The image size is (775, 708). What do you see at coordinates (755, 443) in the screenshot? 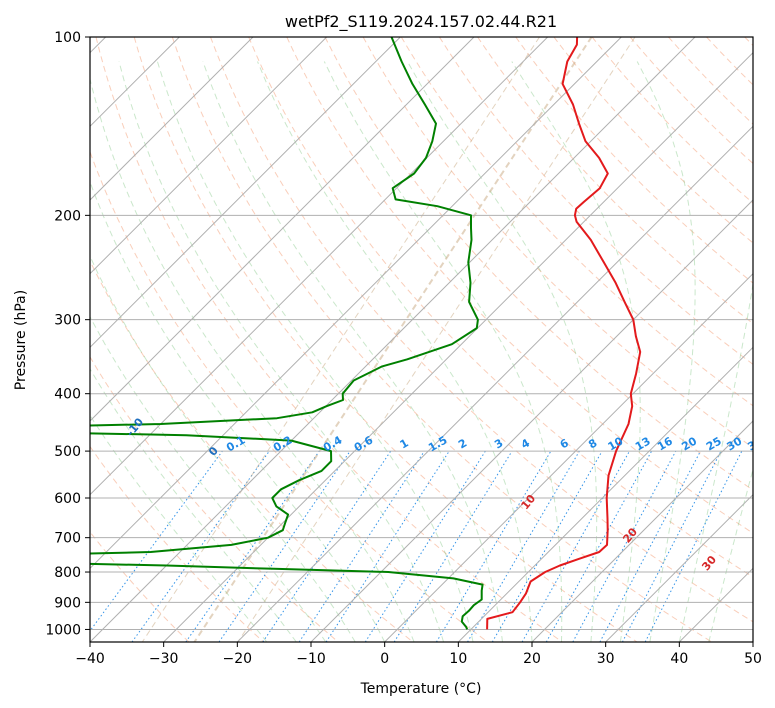
I see `mixing-ratio-label: 36` at bounding box center [755, 443].